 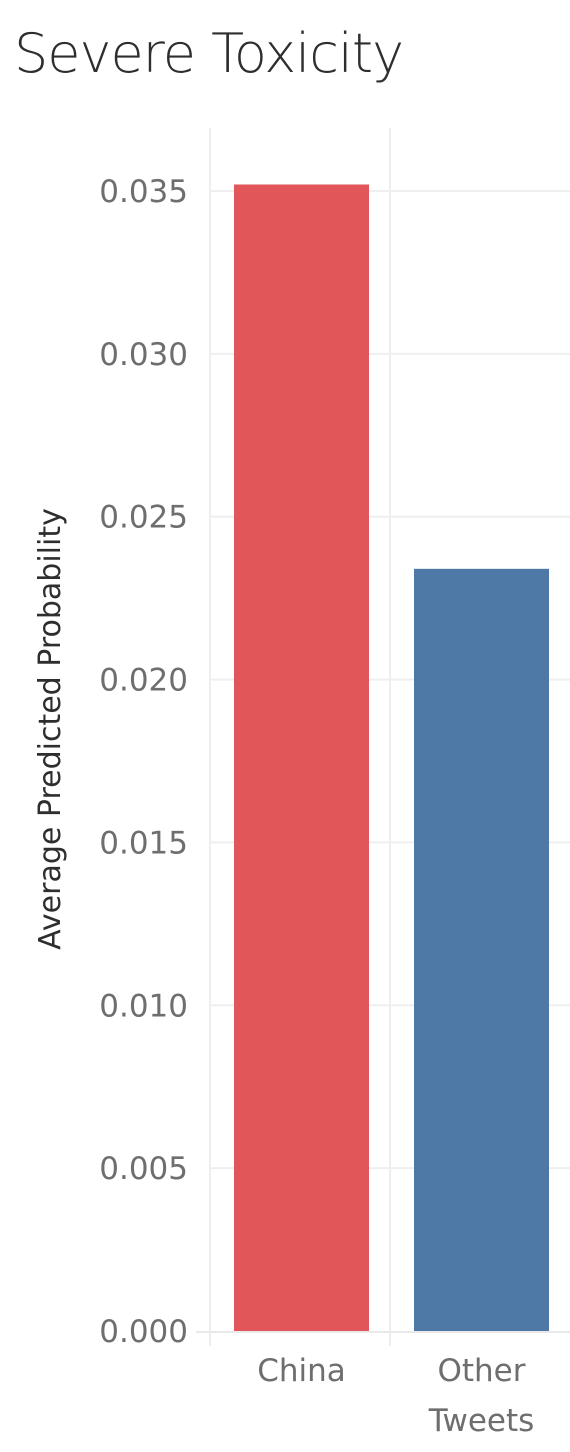 What do you see at coordinates (50, 729) in the screenshot?
I see `y-axis-title: Average Predicted Probability` at bounding box center [50, 729].